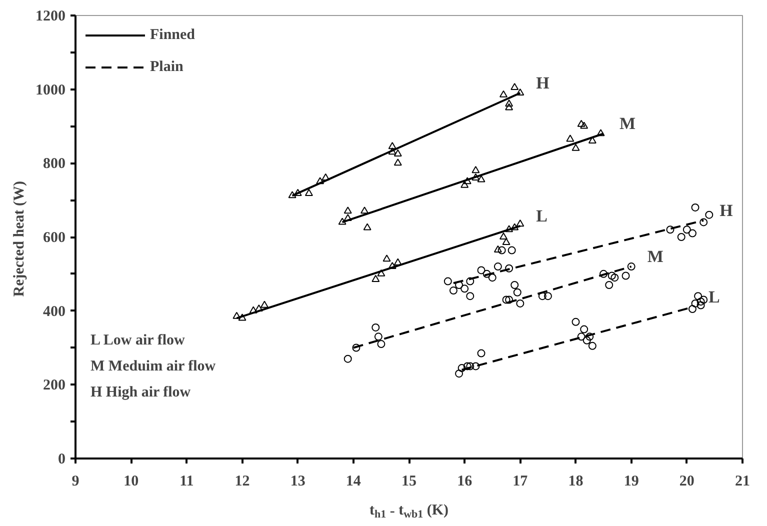 The height and width of the screenshot is (526, 767). I want to click on x-tick-label: 16, so click(465, 482).